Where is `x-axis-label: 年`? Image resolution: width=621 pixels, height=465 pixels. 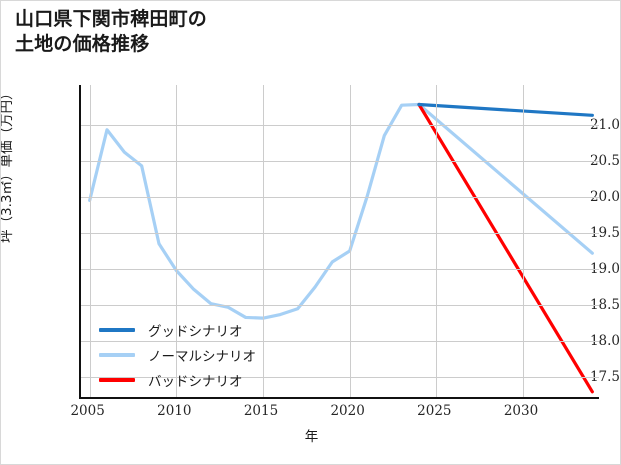 x-axis-label: 年 is located at coordinates (311, 437).